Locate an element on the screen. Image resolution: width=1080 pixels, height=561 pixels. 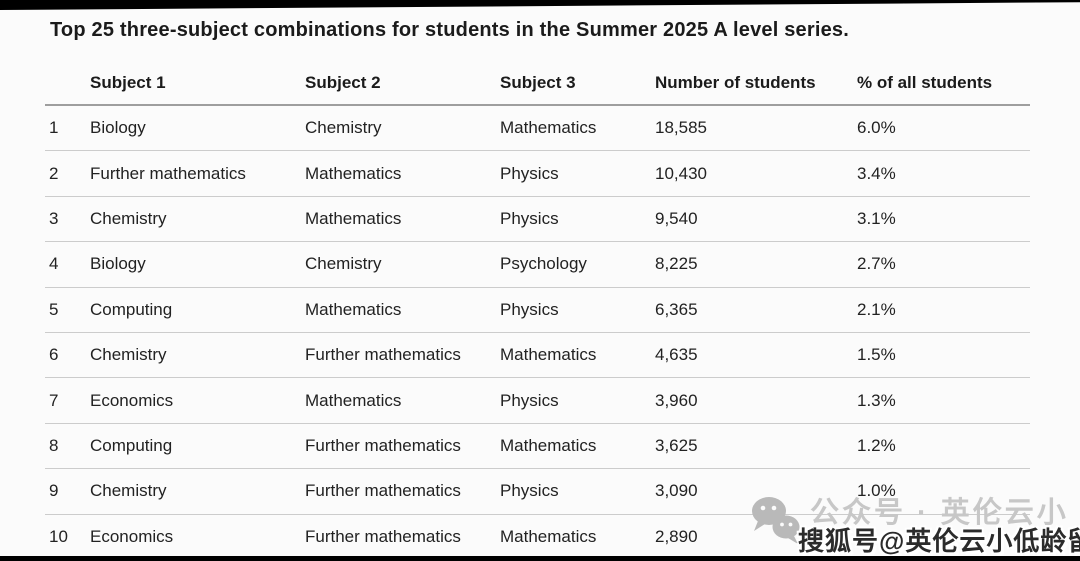
column-header-rank is located at coordinates (67, 84).